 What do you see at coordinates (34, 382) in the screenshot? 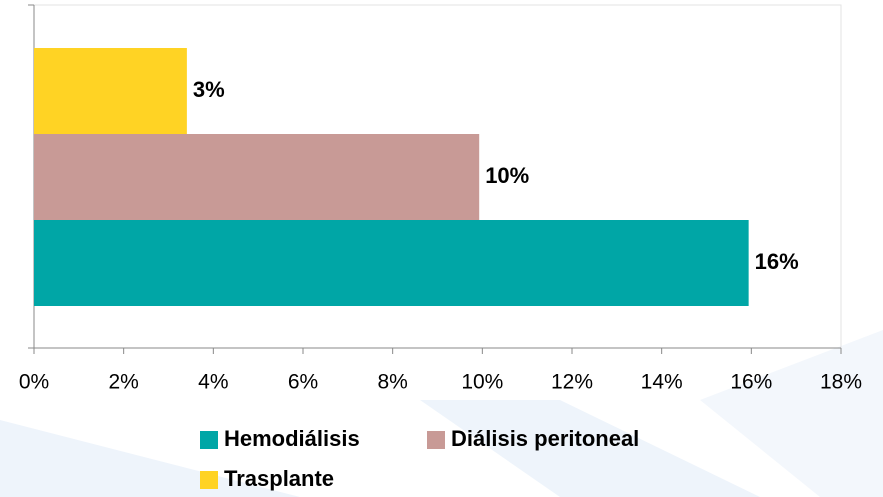
I see `x-tick-label: 0%` at bounding box center [34, 382].